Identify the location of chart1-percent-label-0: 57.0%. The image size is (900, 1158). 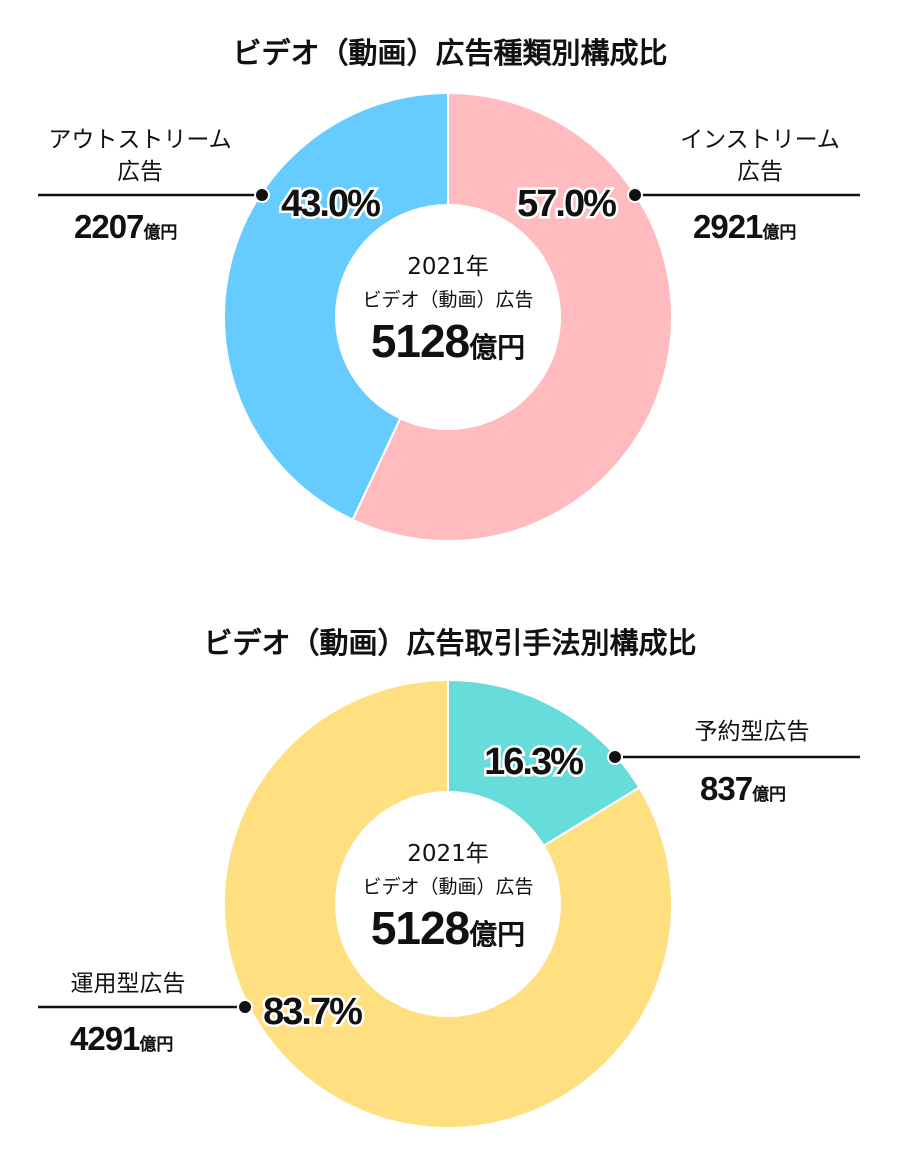
(566, 204).